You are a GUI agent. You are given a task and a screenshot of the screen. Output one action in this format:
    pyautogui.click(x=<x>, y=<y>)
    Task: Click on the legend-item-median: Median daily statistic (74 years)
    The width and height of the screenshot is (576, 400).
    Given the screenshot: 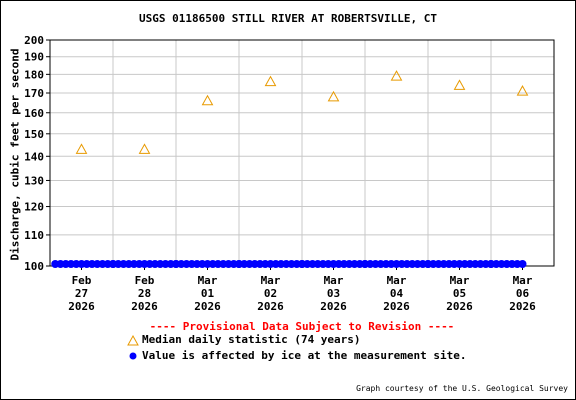 What is the action you would take?
    pyautogui.click(x=242, y=340)
    